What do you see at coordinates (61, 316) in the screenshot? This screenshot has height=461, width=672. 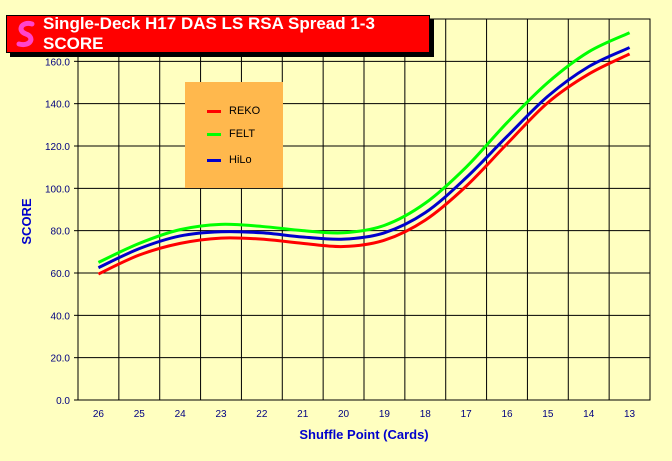 I see `y-tick-label: 40.0` at bounding box center [61, 316].